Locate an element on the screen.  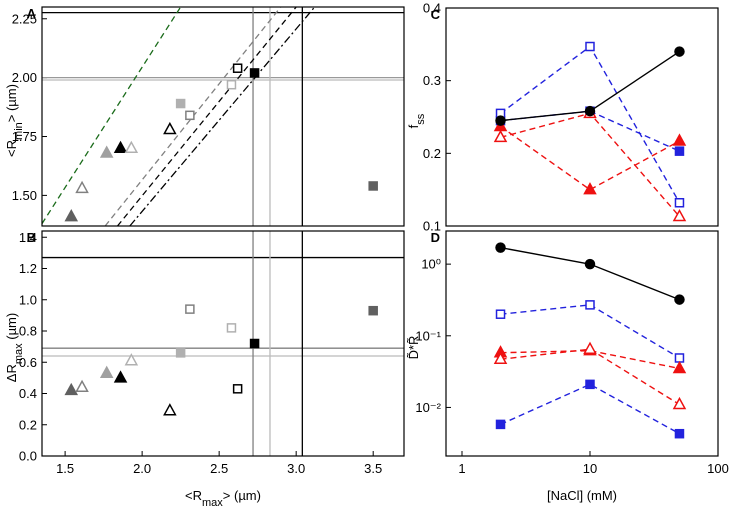
x-tick-label: 10 is located at coordinates (590, 468).